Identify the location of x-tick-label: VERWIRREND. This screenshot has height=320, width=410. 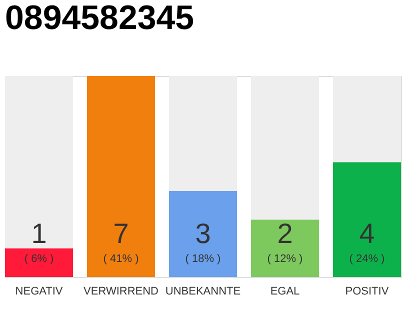
(121, 292).